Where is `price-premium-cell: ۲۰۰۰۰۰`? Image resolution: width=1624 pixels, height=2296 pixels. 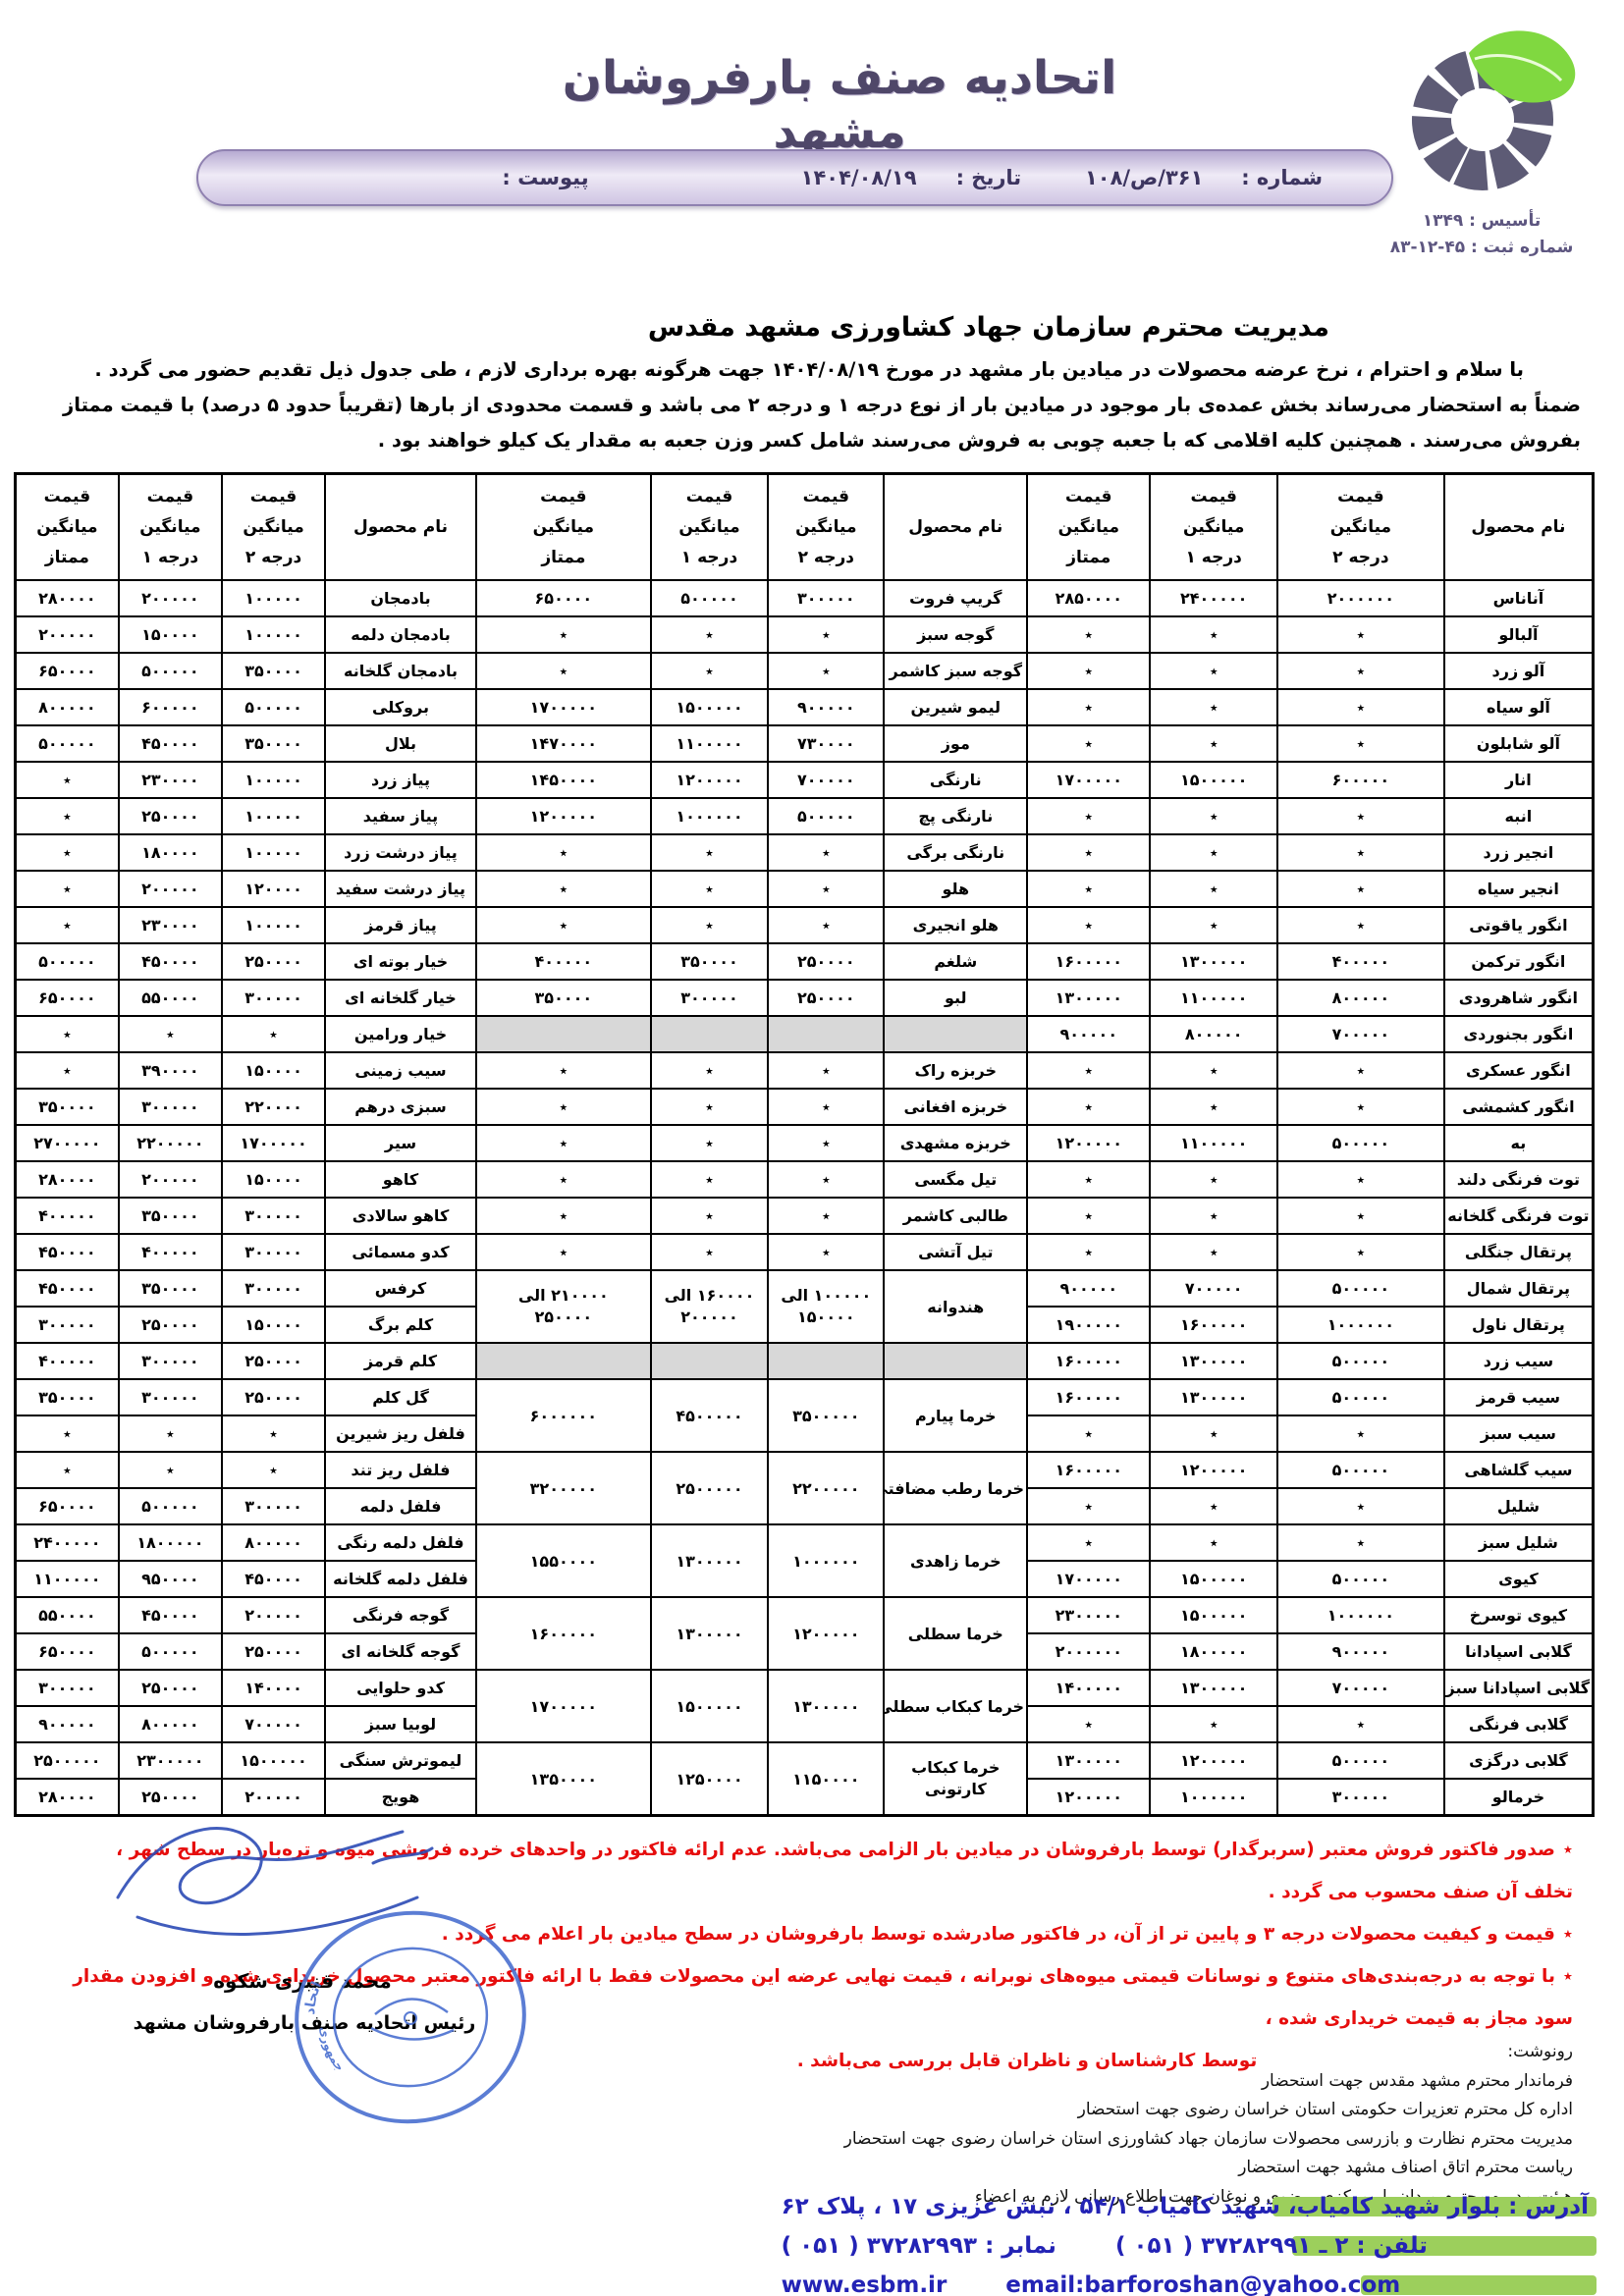 price-premium-cell: ۲۰۰۰۰۰ is located at coordinates (67, 634).